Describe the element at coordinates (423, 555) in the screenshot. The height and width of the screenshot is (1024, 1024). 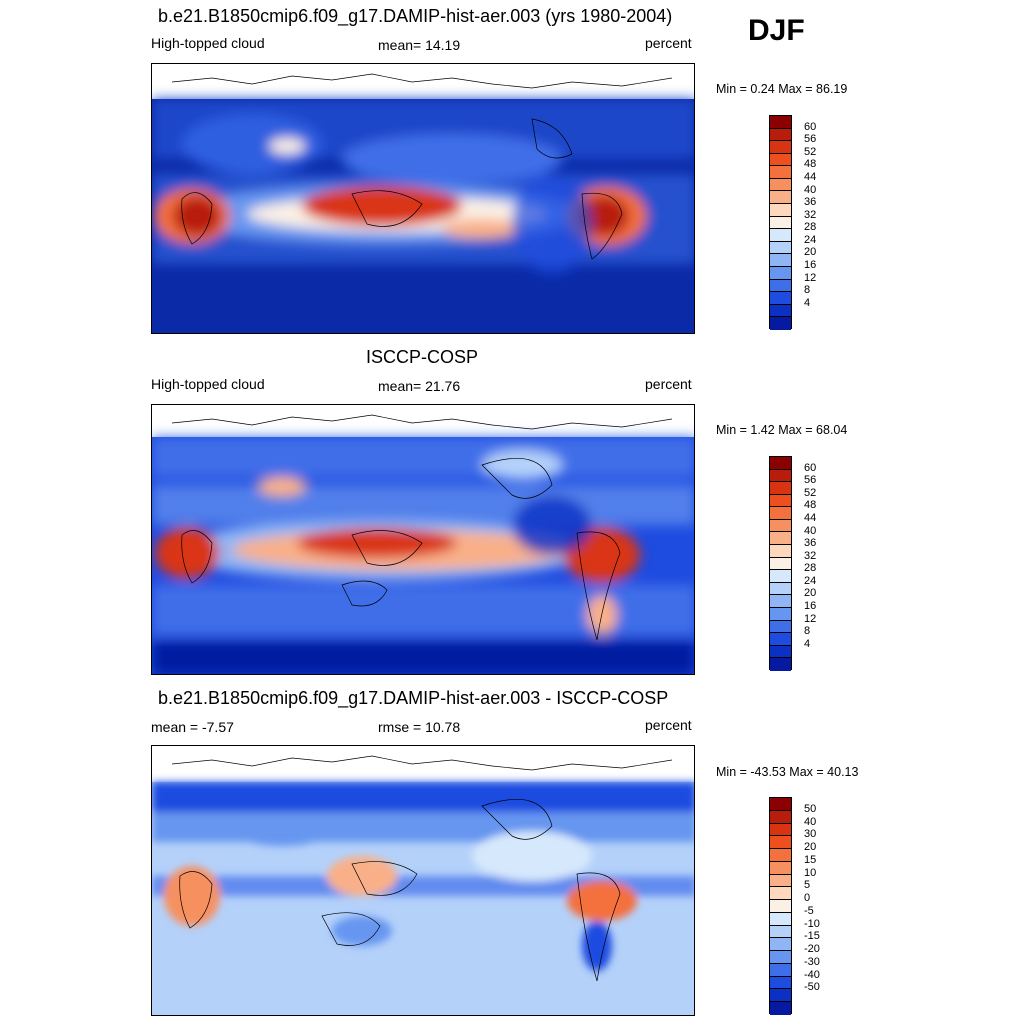
I see `panel-2-field` at that location.